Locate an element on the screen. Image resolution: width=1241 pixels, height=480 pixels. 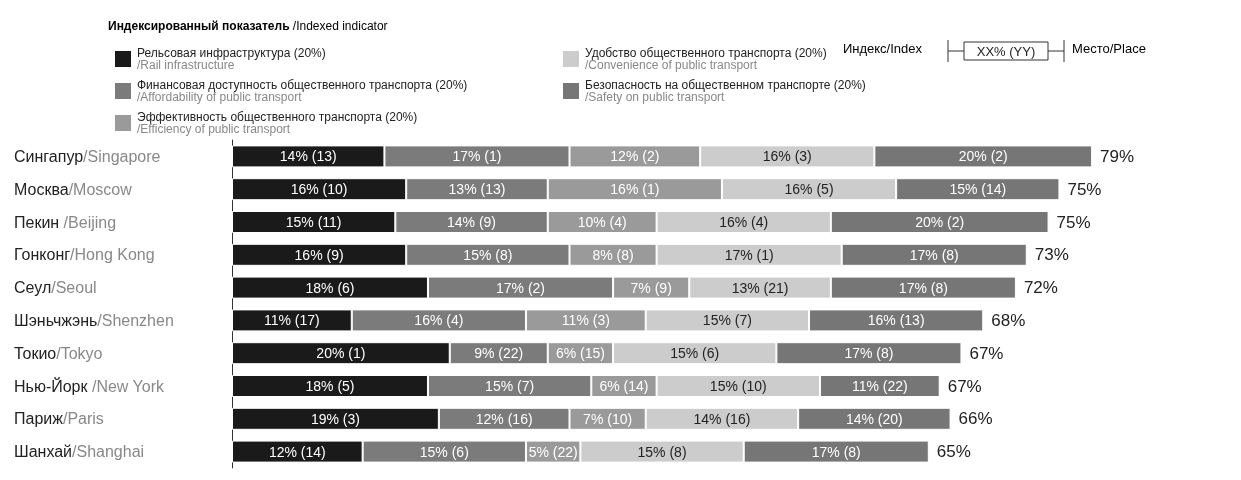
y-tick-label: Нью-Йорк /New York is located at coordinates (89, 385).